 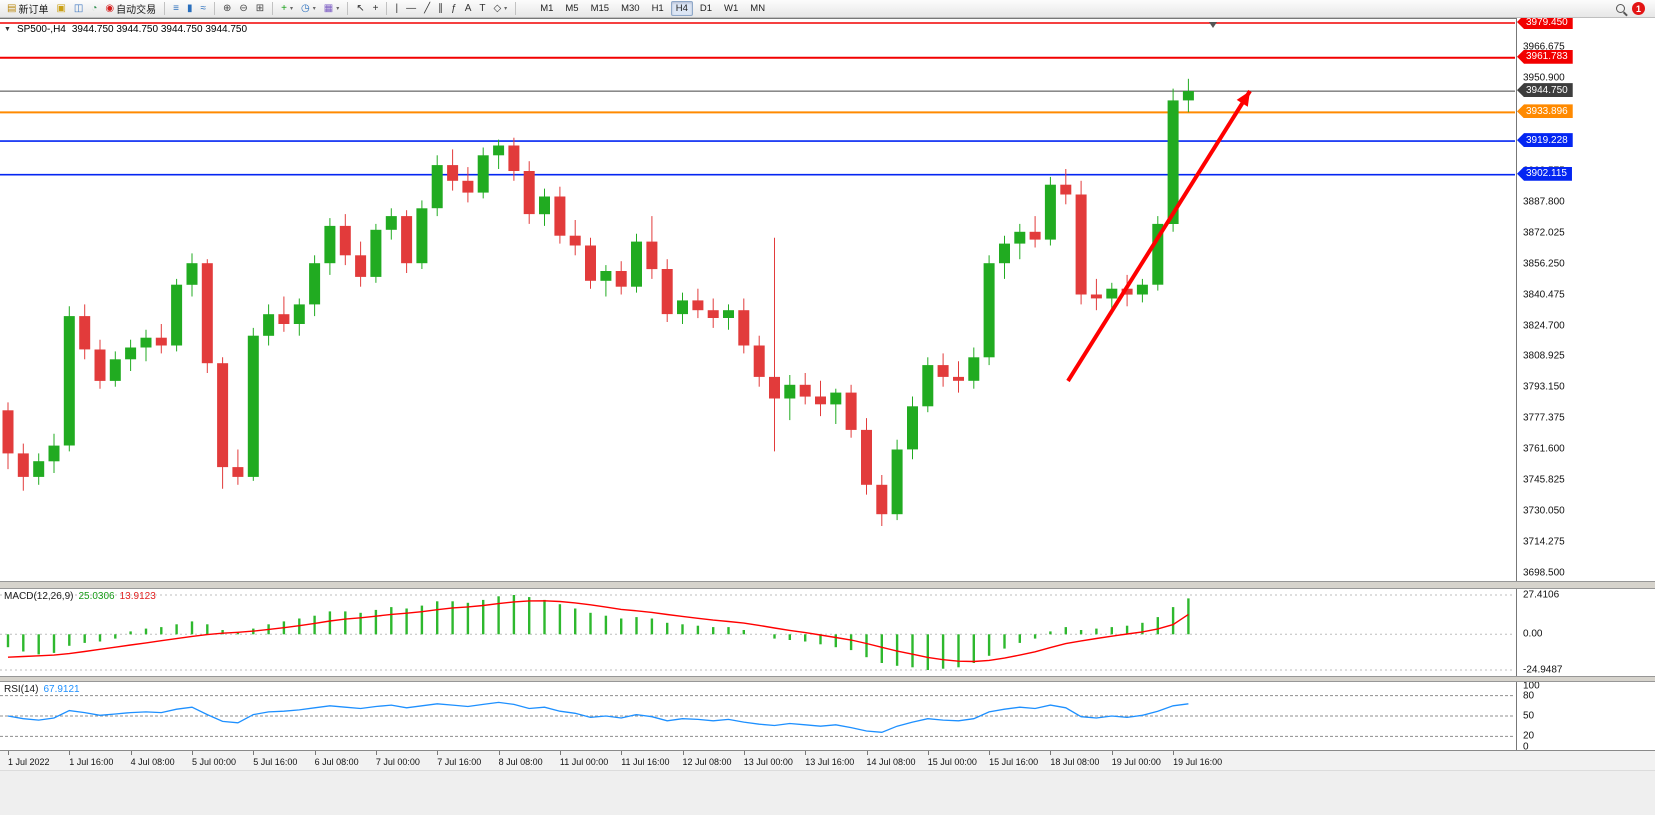 I want to click on macd-pane: MACD(12,26,9) 25.0306 13.9123, so click(x=758, y=632).